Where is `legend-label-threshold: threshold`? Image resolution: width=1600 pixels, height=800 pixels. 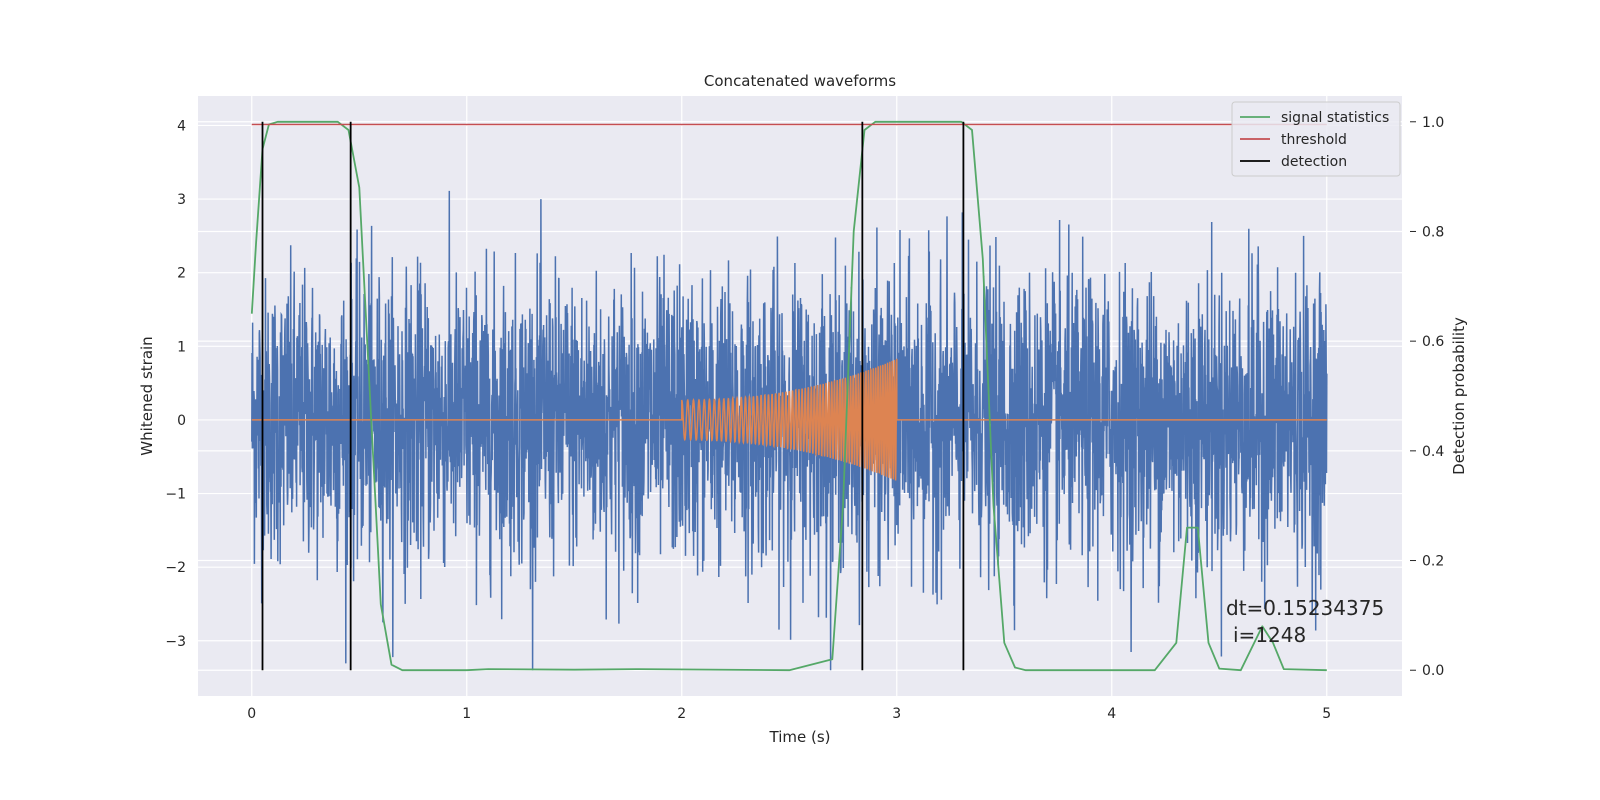
legend-label-threshold: threshold is located at coordinates (1314, 140).